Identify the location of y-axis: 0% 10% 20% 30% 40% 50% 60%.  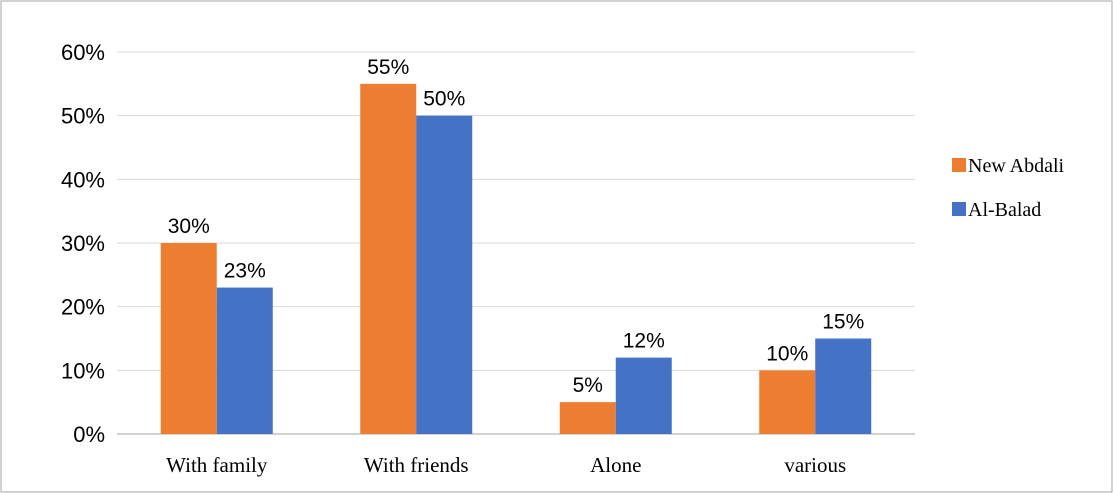
(83, 243).